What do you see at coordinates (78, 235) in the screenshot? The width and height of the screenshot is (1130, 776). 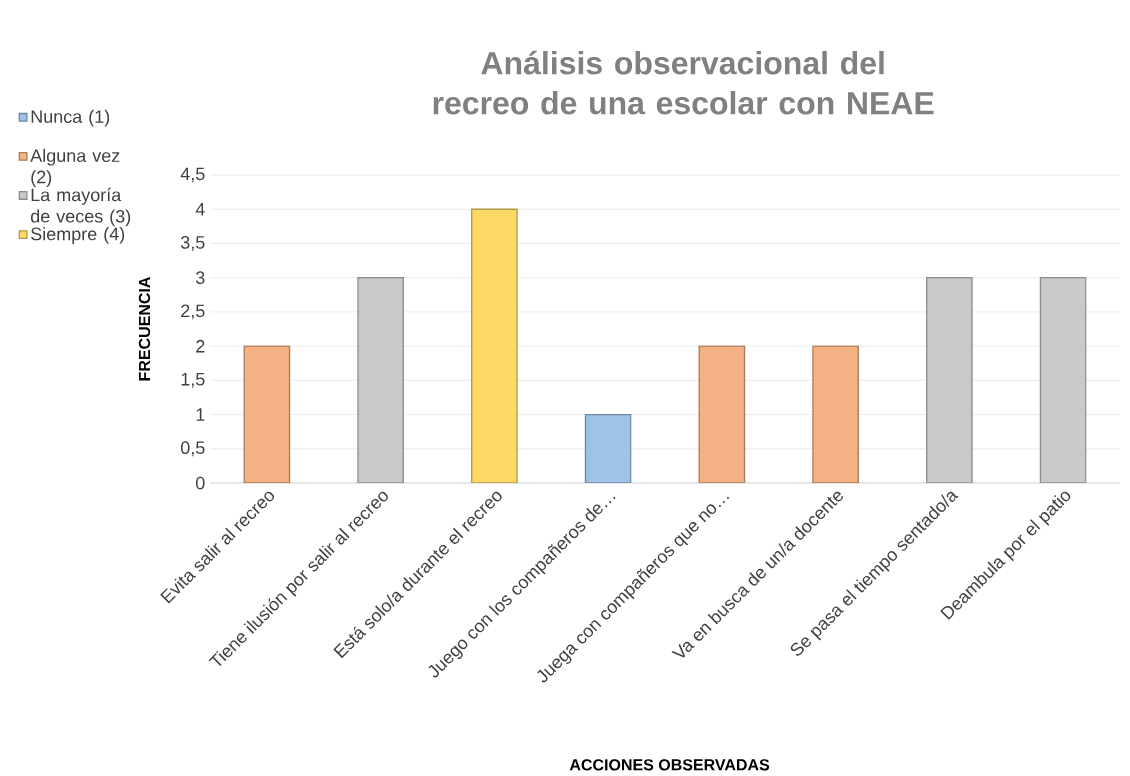 I see `legend-label: Siempre (4)` at bounding box center [78, 235].